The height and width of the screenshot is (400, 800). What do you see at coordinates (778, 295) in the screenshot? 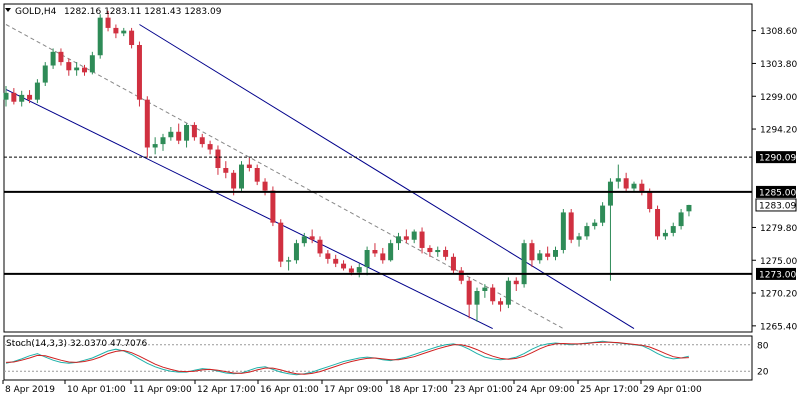
I see `y-tick-label: 1270.20` at bounding box center [778, 295].